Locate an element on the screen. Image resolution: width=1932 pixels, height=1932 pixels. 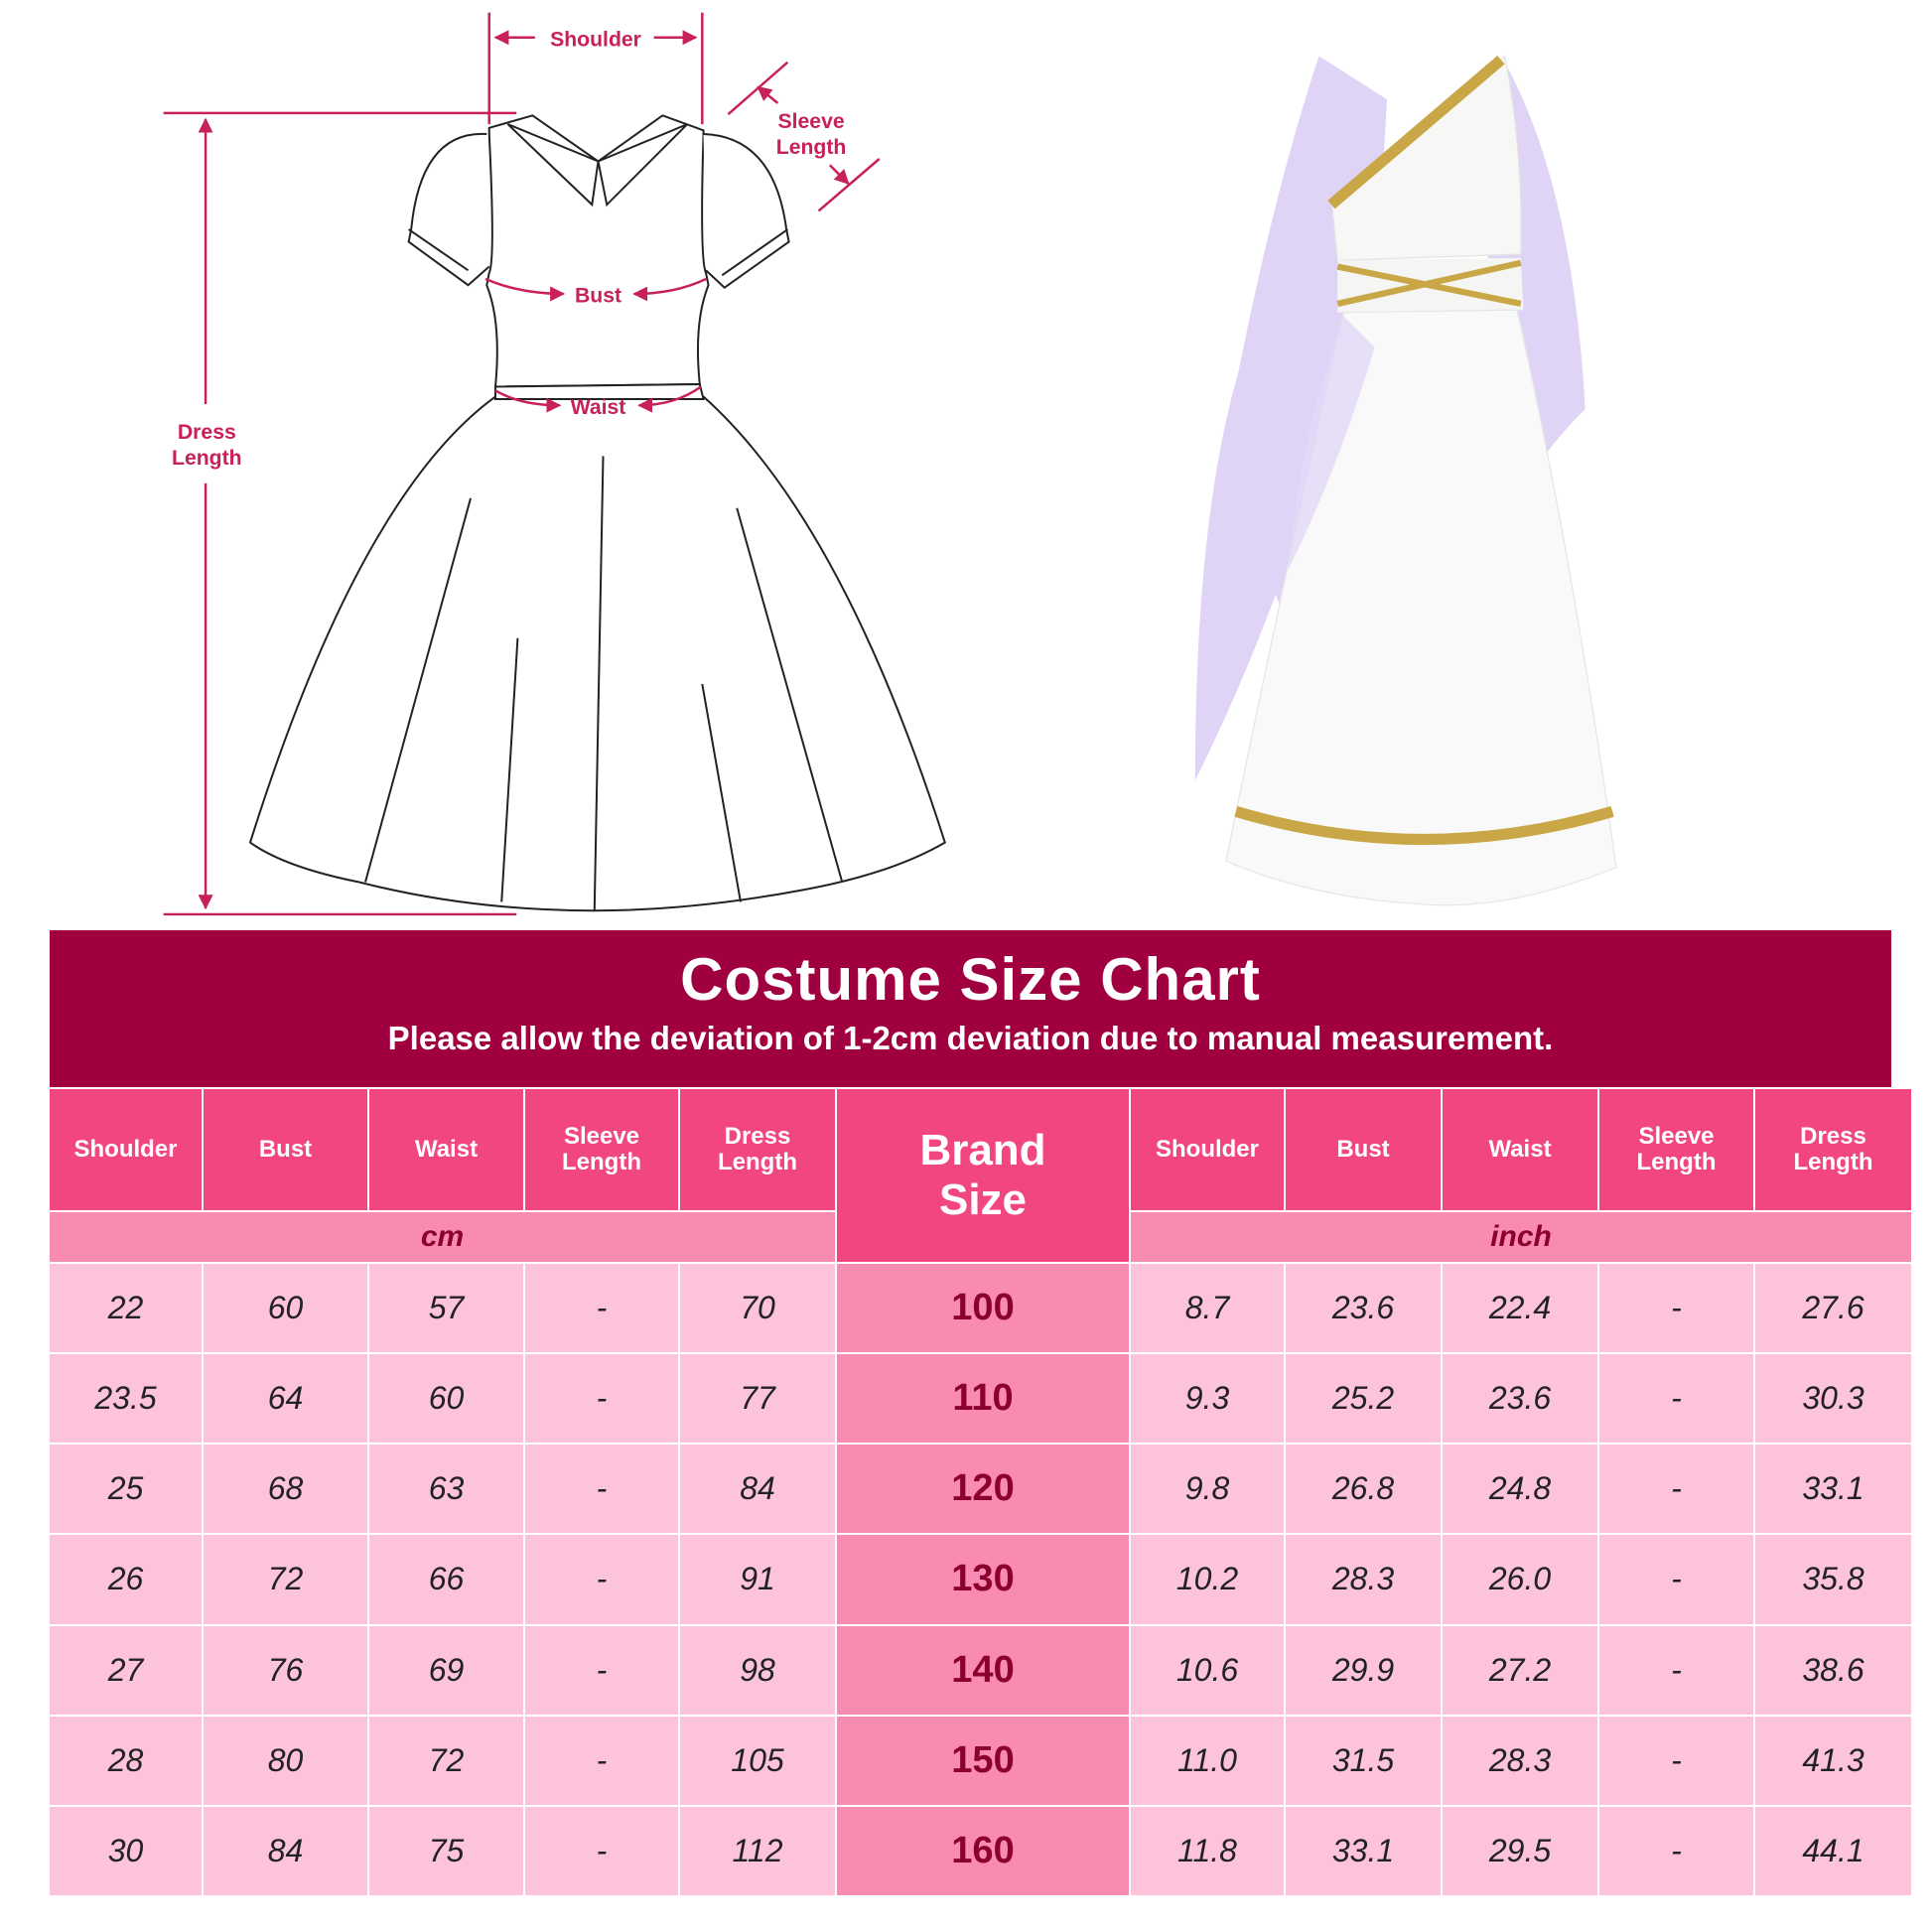
header-cm-0: Shoulder is located at coordinates (126, 1149).